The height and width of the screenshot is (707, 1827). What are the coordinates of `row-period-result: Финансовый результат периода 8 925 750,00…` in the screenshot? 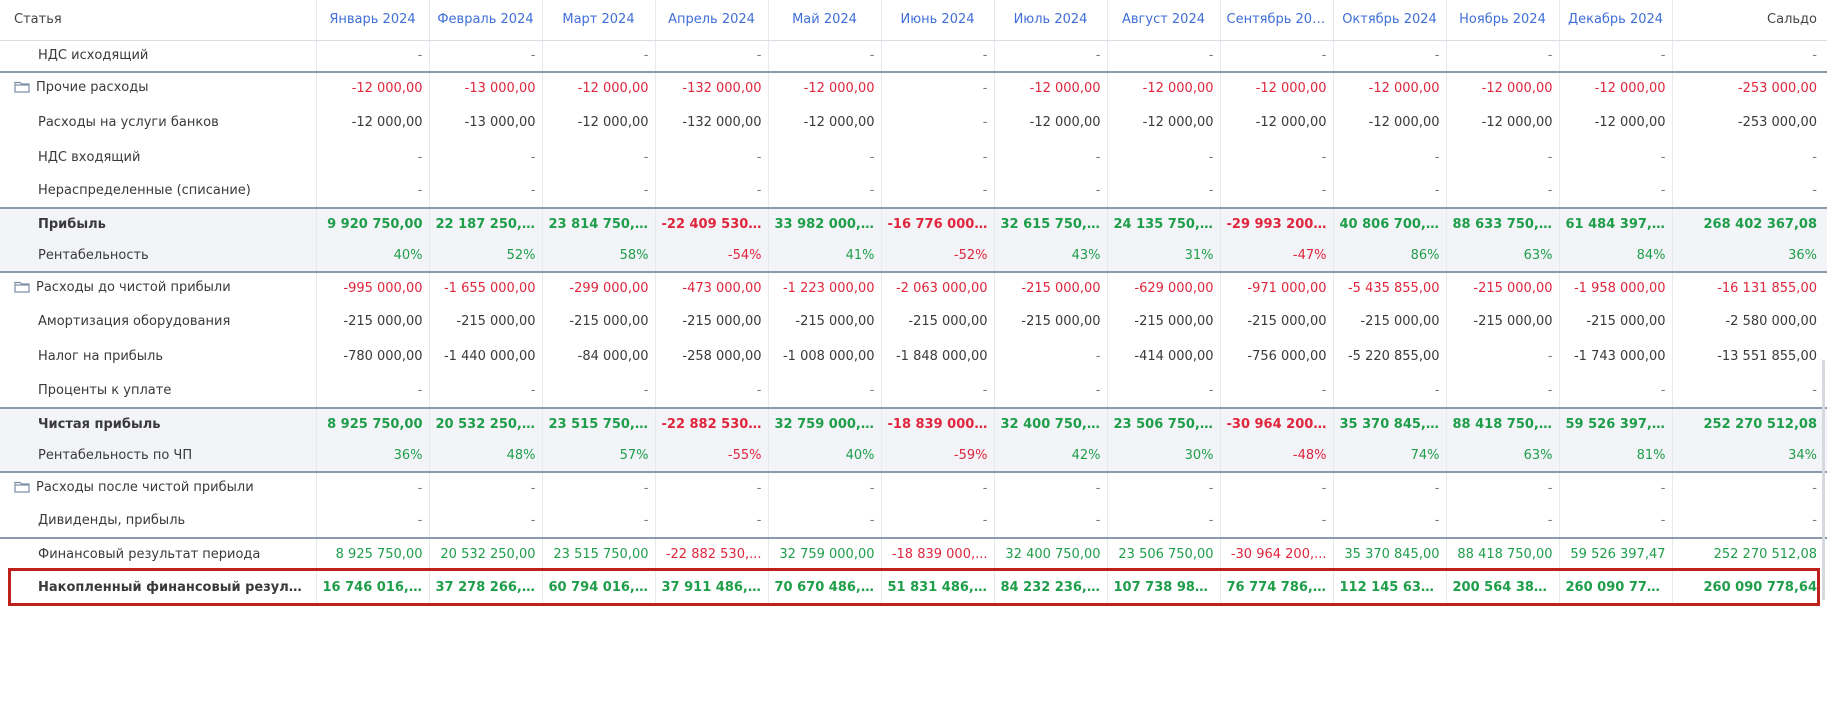 It's located at (913, 553).